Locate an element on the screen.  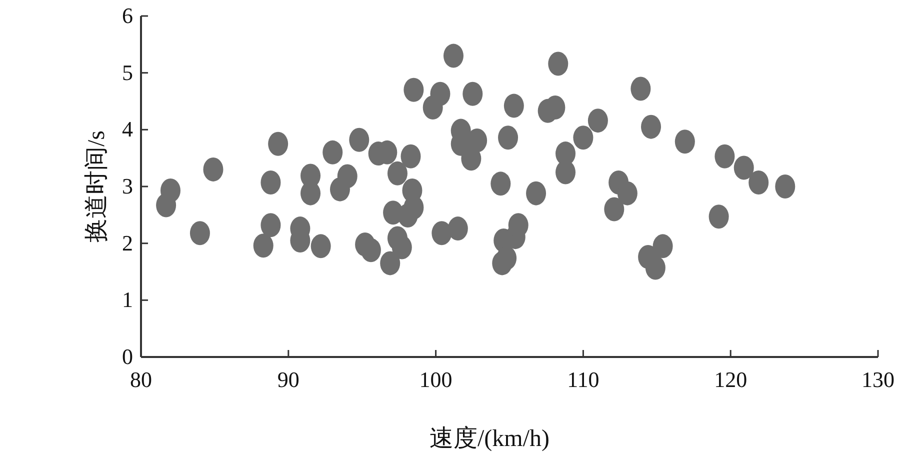
y-tick-label: 6 is located at coordinates (127, 15).